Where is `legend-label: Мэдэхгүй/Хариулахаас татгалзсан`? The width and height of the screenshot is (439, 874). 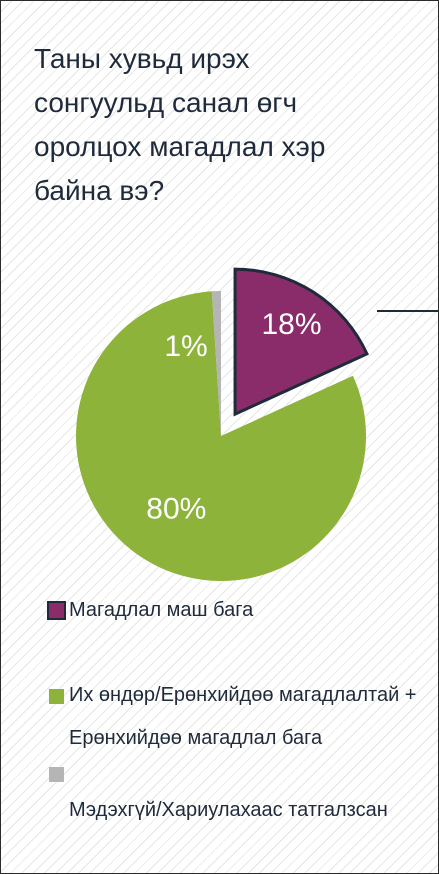 legend-label: Мэдэхгүй/Хариулахаас татгалзсан is located at coordinates (228, 810).